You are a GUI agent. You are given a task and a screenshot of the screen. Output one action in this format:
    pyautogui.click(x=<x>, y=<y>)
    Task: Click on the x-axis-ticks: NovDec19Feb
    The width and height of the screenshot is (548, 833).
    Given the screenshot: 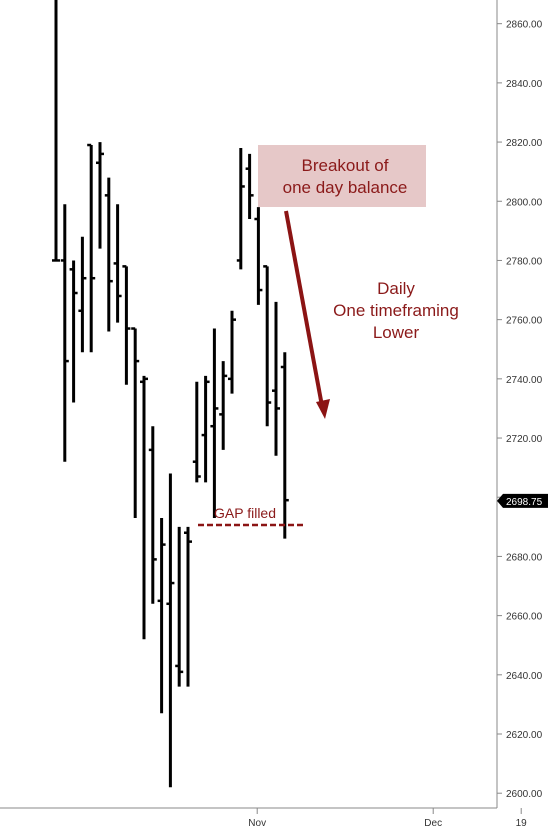 What is the action you would take?
    pyautogui.click(x=388, y=818)
    